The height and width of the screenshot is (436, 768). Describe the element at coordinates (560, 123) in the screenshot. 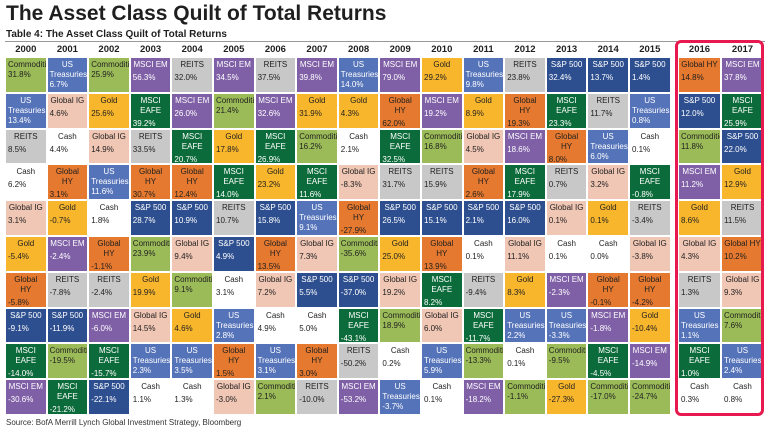

I see `asset-return: 23.3%` at that location.